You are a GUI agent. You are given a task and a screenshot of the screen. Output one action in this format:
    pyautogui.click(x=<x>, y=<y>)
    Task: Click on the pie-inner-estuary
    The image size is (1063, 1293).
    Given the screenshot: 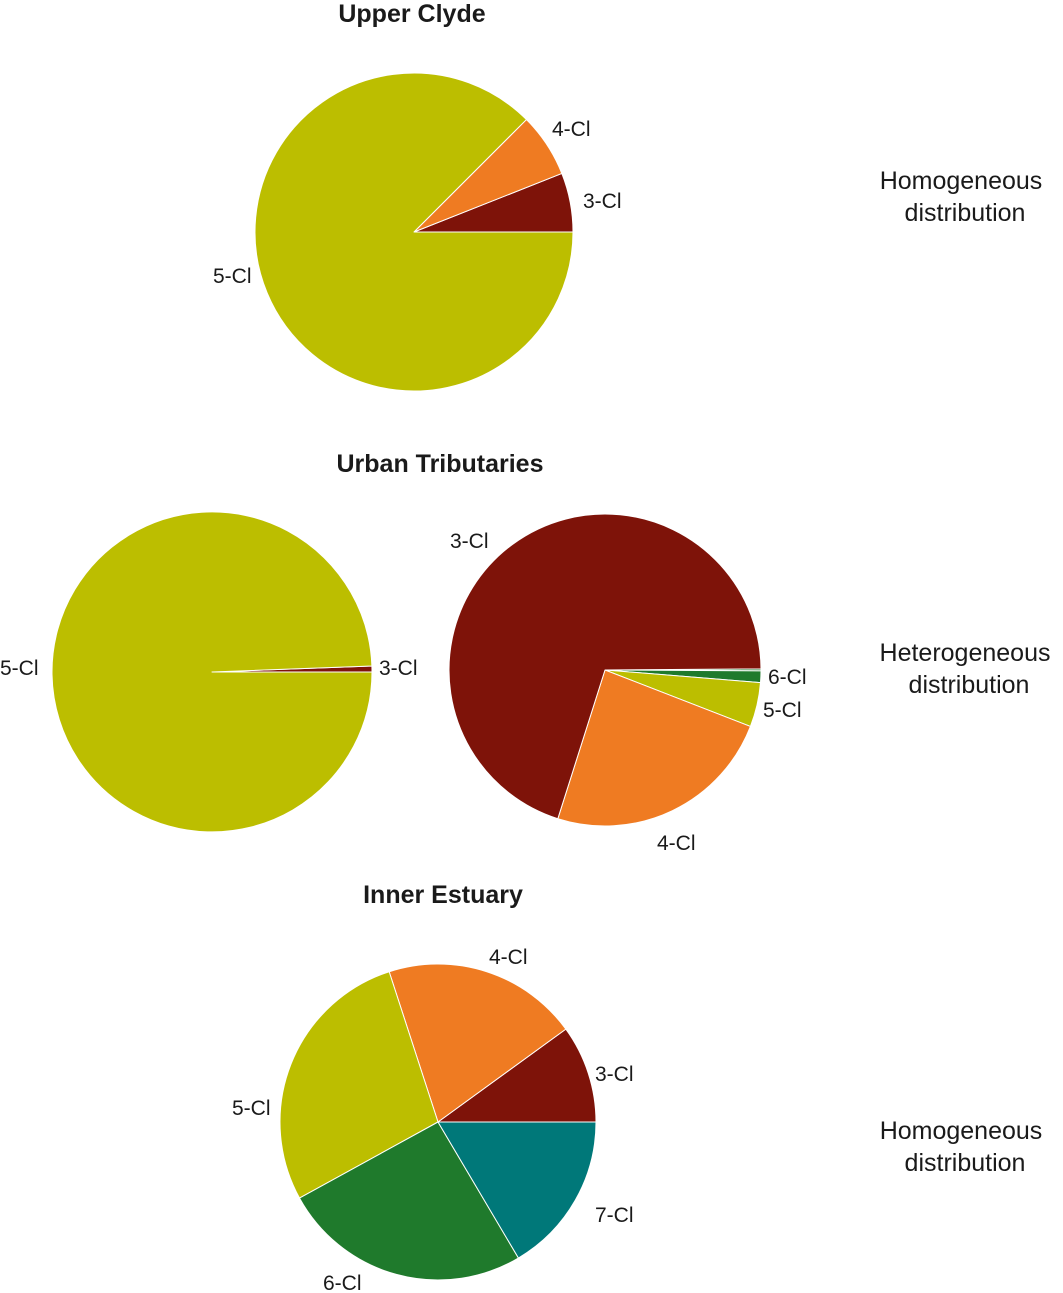 What is the action you would take?
    pyautogui.click(x=438, y=1122)
    